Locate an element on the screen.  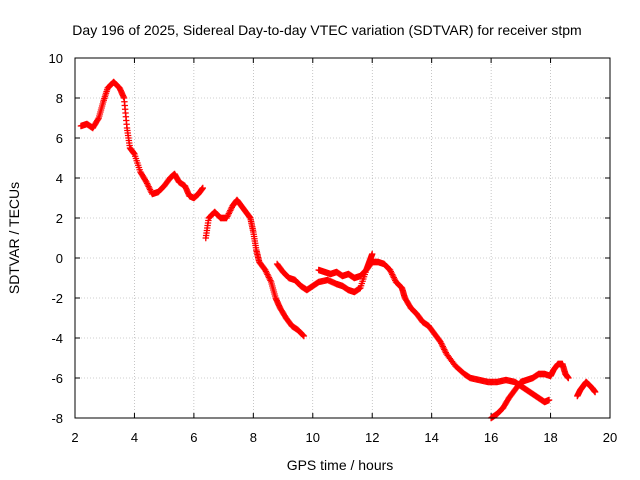
x-tick-label: 10 is located at coordinates (313, 437).